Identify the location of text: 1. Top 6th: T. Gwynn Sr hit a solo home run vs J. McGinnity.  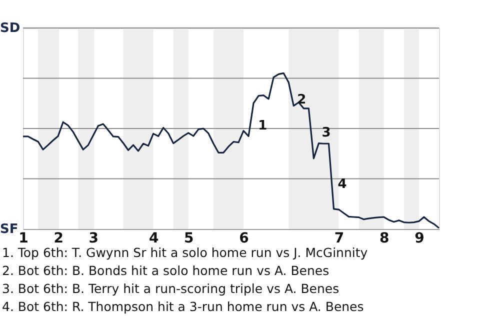
(185, 252).